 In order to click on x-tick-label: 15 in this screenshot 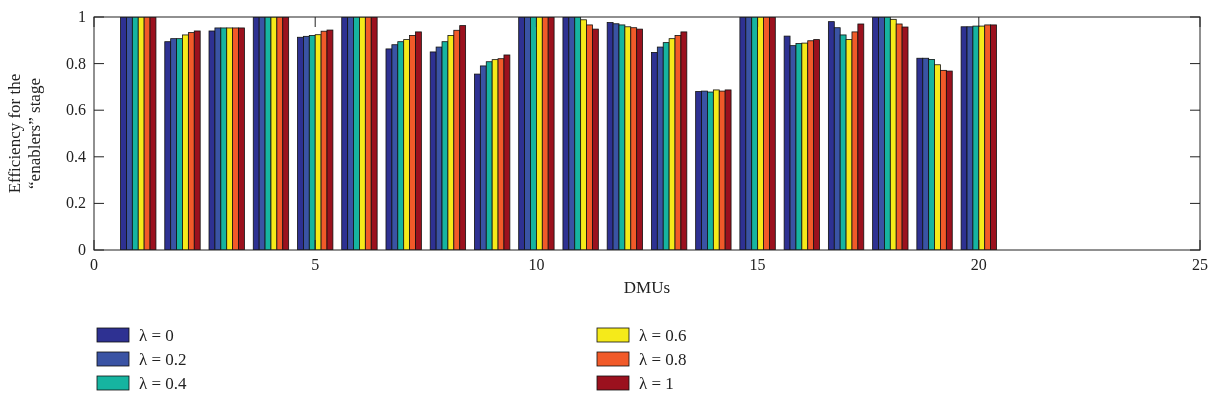, I will do `click(757, 264)`.